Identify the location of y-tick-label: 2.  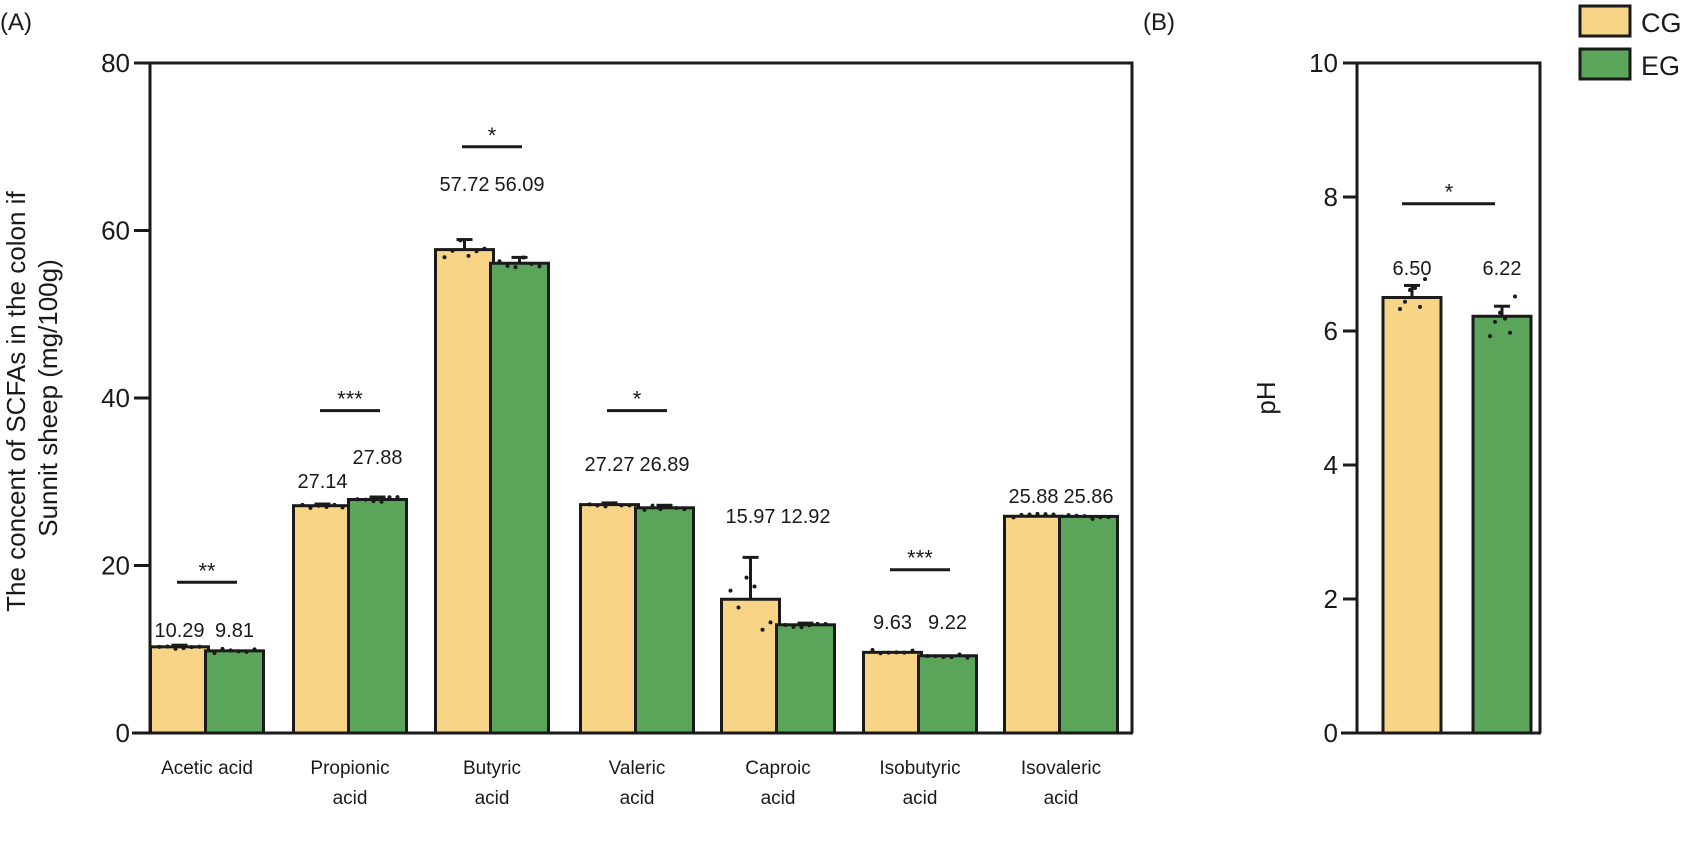
(1331, 599).